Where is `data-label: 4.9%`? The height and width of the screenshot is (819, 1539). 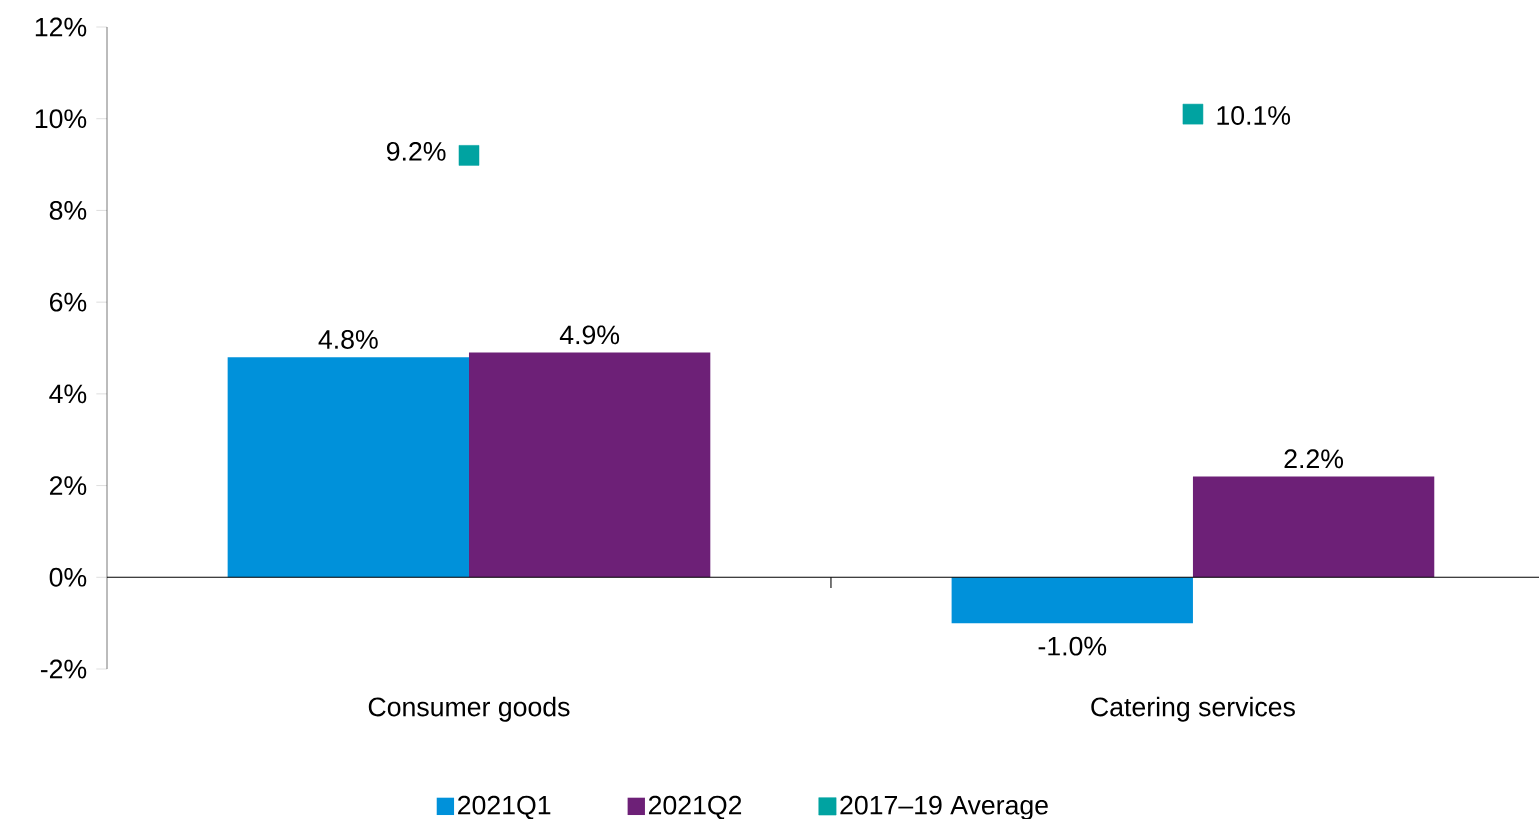 data-label: 4.9% is located at coordinates (589, 335).